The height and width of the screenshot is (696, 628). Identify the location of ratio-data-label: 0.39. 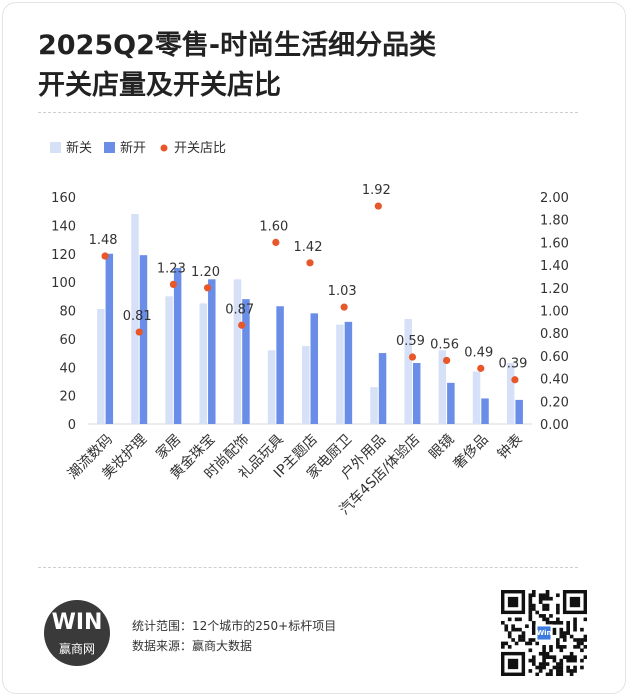
(512, 364).